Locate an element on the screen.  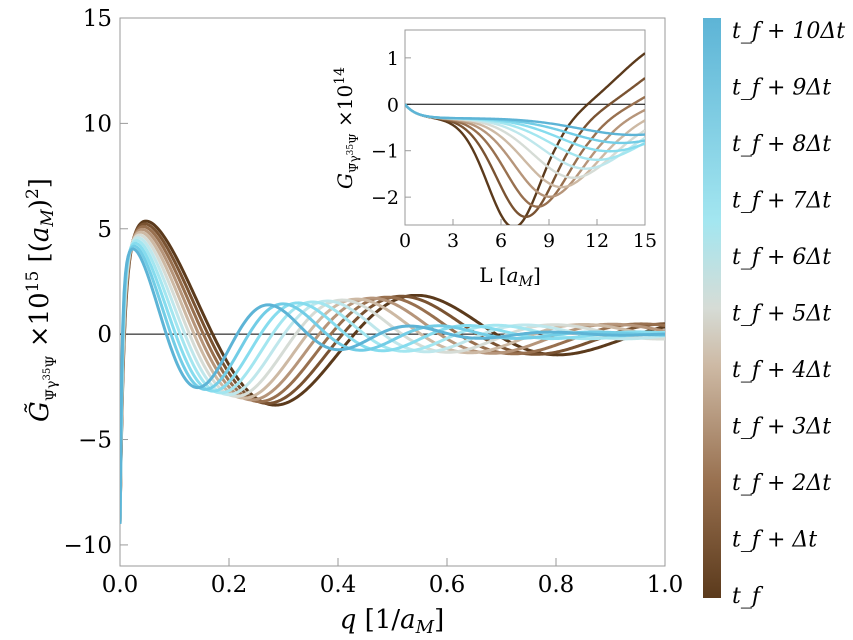
main-x-tick-label: 0.2 is located at coordinates (229, 585).